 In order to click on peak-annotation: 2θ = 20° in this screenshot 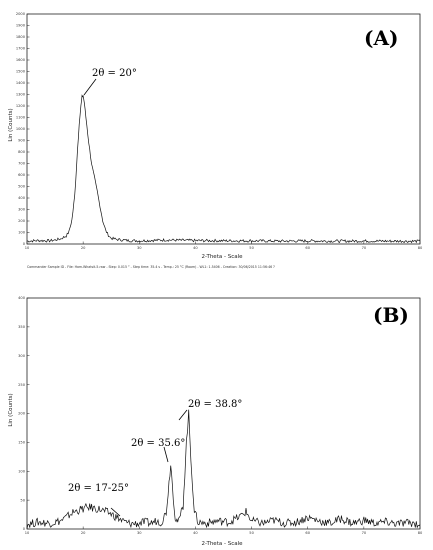, I will do `click(114, 73)`.